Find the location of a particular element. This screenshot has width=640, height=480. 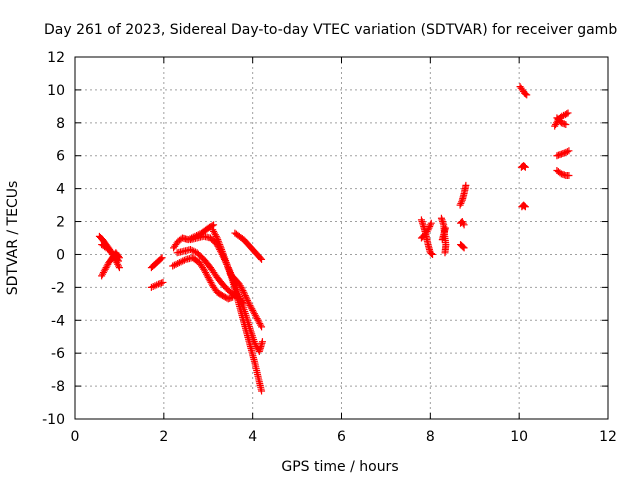

x-axis-label: GPS time / hours is located at coordinates (339, 467).